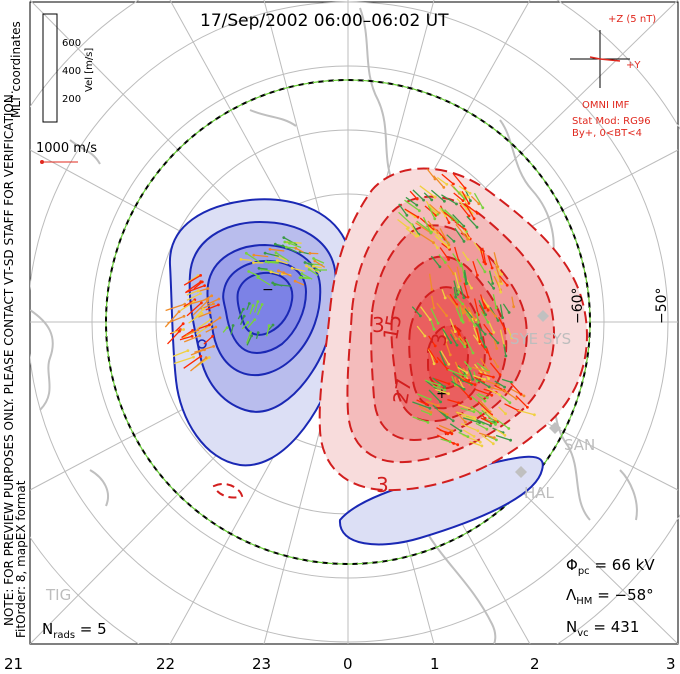 The width and height of the screenshot is (680, 674). Describe the element at coordinates (412, 405) in the screenshot. I see `contour-labels: 3 15 27 3 3` at that location.